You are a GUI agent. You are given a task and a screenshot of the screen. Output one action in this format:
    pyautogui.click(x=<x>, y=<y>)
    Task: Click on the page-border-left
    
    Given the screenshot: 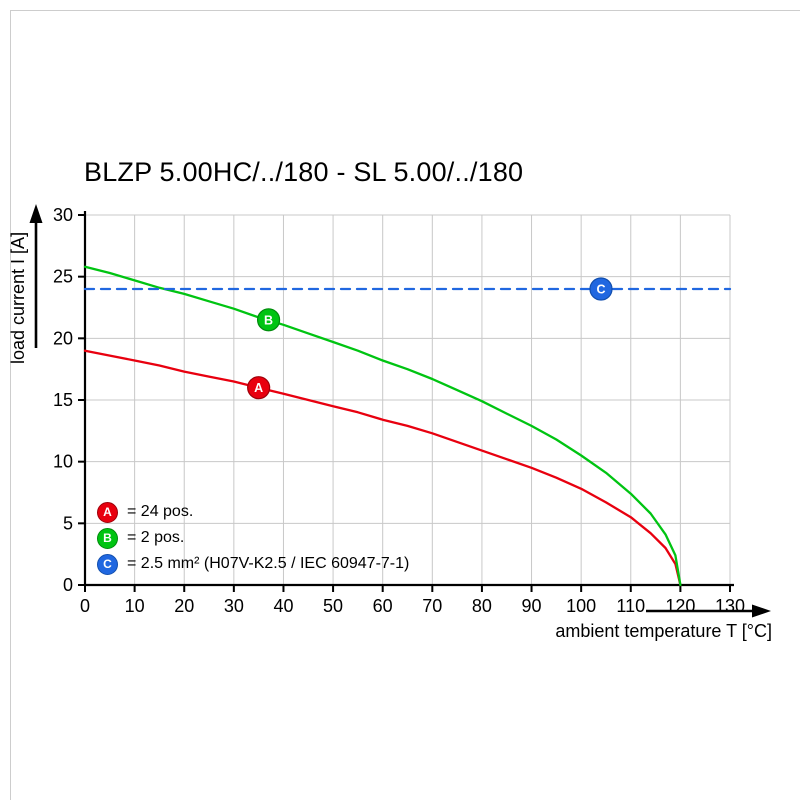 What is the action you would take?
    pyautogui.click(x=10, y=405)
    